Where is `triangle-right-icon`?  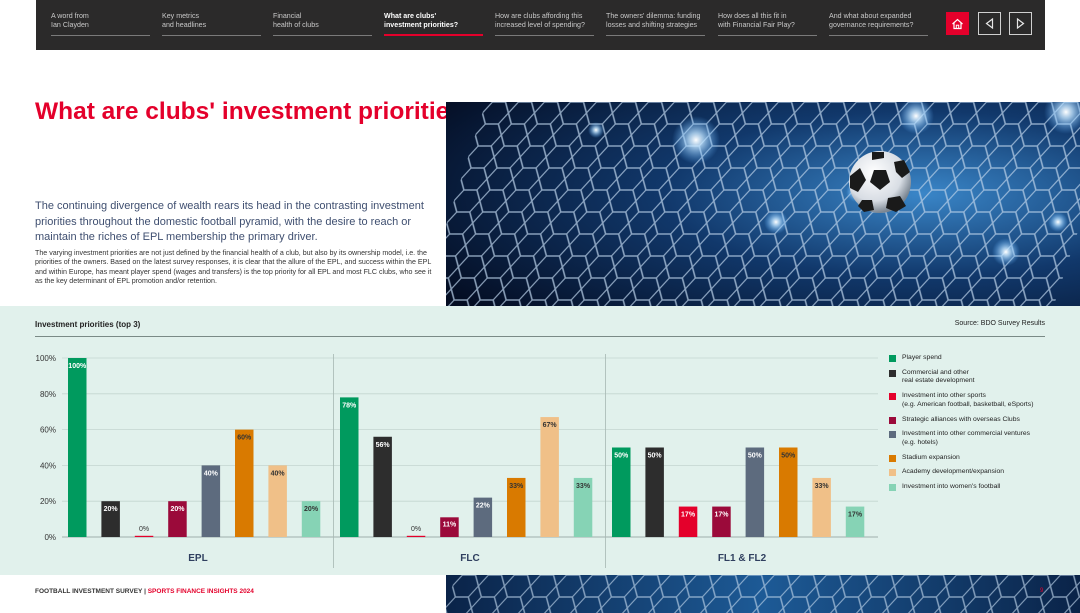 triangle-right-icon is located at coordinates (1020, 23).